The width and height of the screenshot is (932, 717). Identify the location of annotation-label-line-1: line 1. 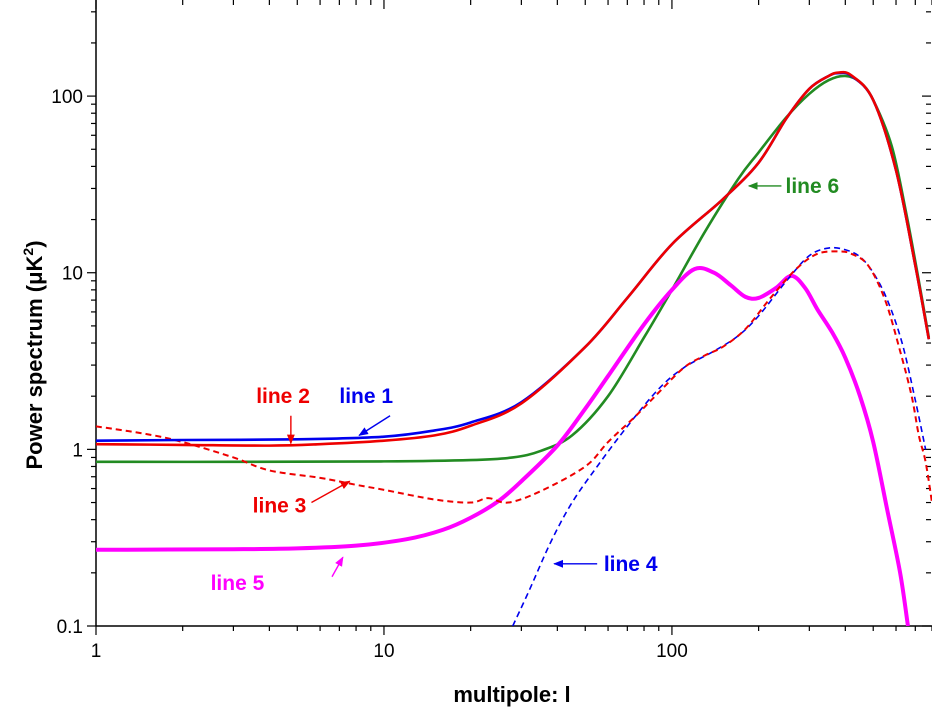
(366, 396).